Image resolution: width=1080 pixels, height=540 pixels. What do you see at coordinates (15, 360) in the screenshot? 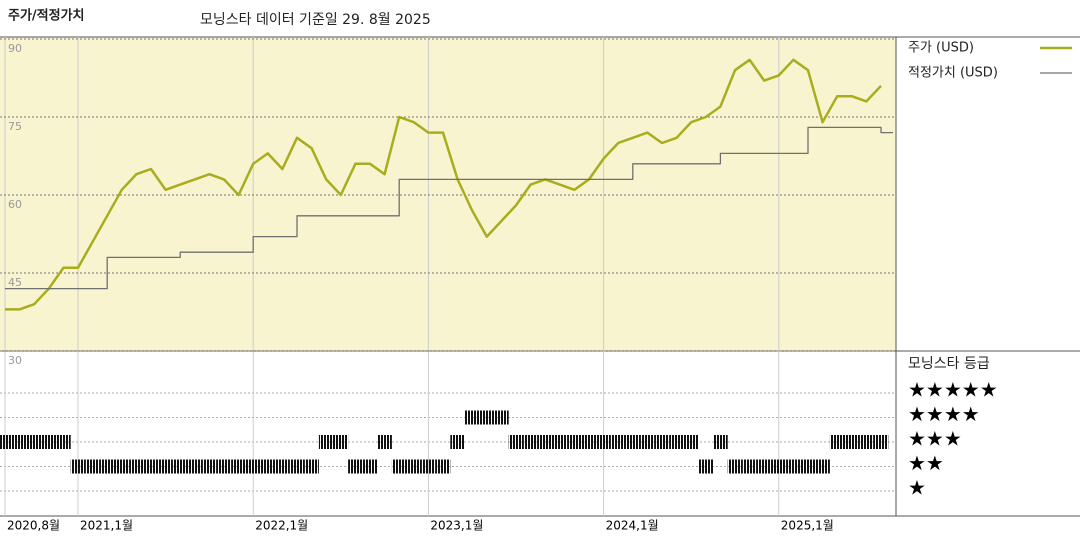
I see `y-tick-label: 30` at bounding box center [15, 360].